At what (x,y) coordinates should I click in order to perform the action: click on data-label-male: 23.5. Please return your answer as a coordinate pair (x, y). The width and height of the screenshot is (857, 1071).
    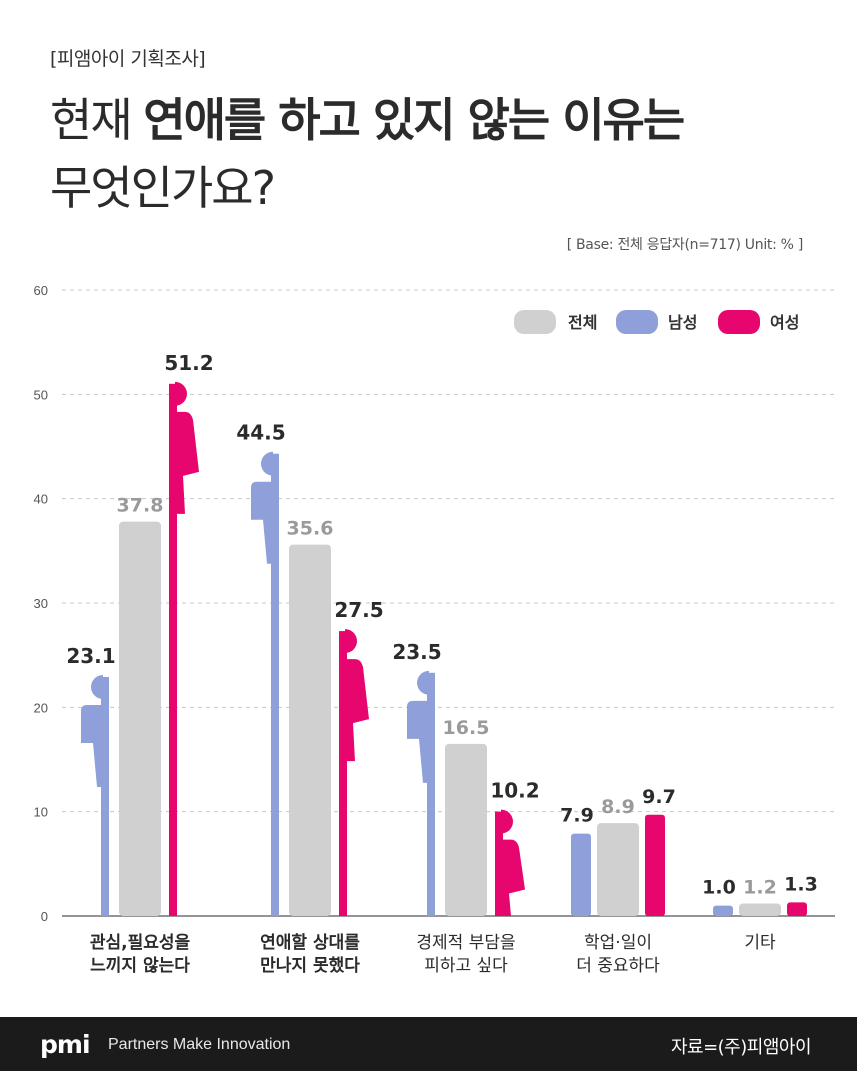
    Looking at the image, I should click on (416, 652).